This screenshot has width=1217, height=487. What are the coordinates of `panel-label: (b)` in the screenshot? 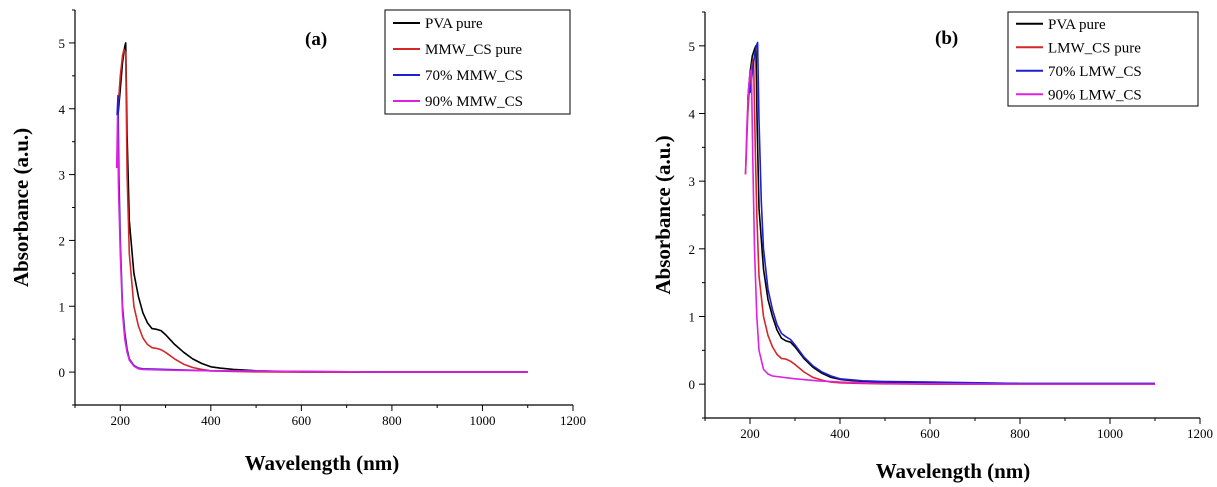 It's located at (946, 38).